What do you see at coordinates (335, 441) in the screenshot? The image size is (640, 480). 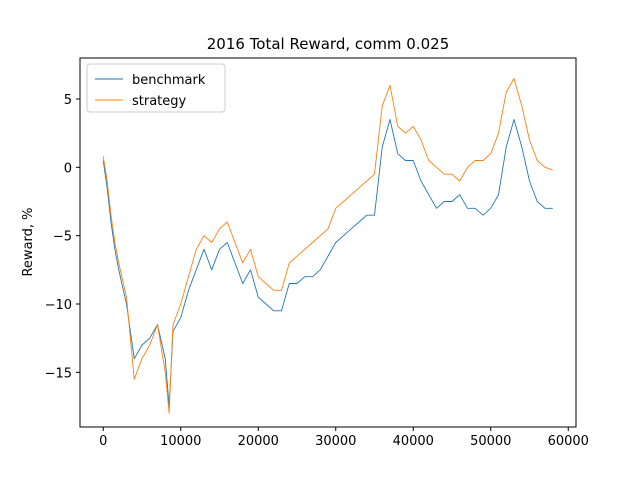 I see `x-tick-label: 30000` at bounding box center [335, 441].